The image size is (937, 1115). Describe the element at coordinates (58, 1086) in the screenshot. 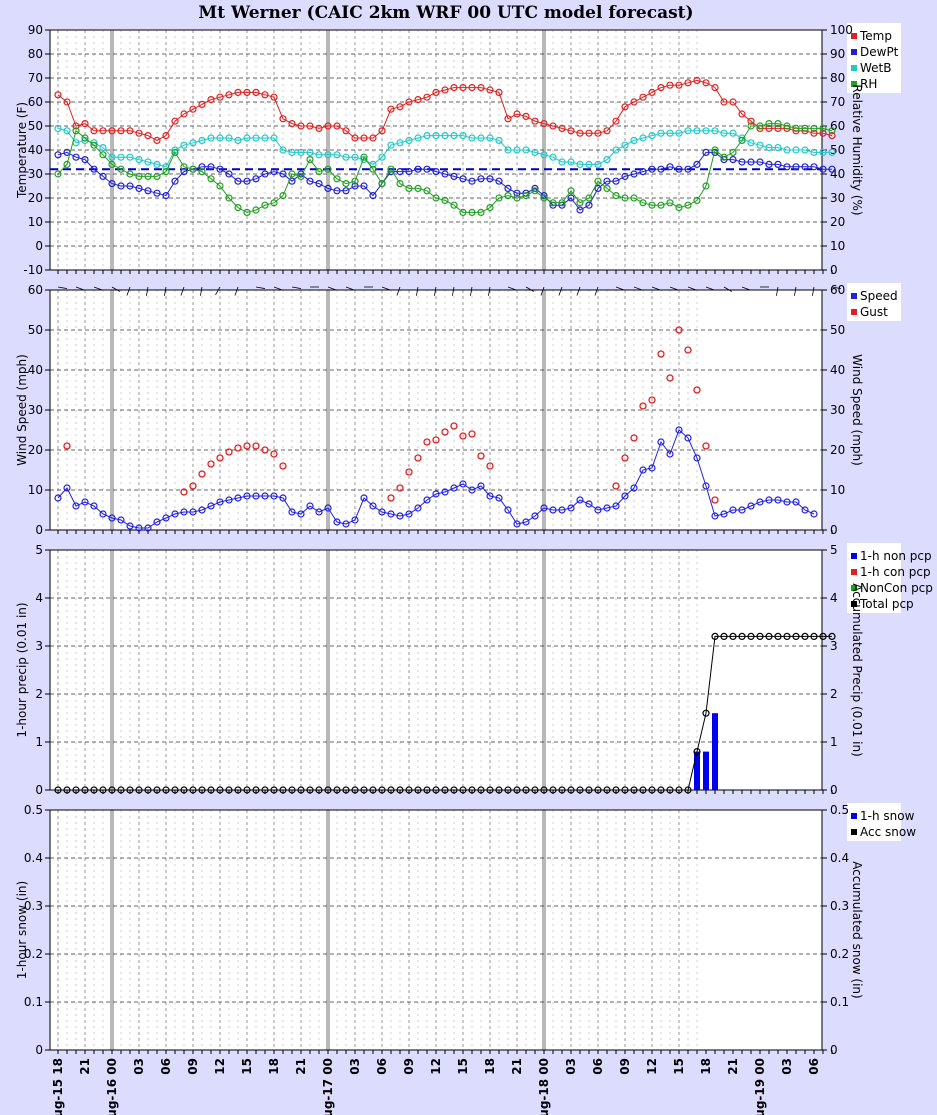

I see `x-tick-label: Aug-15 18` at that location.